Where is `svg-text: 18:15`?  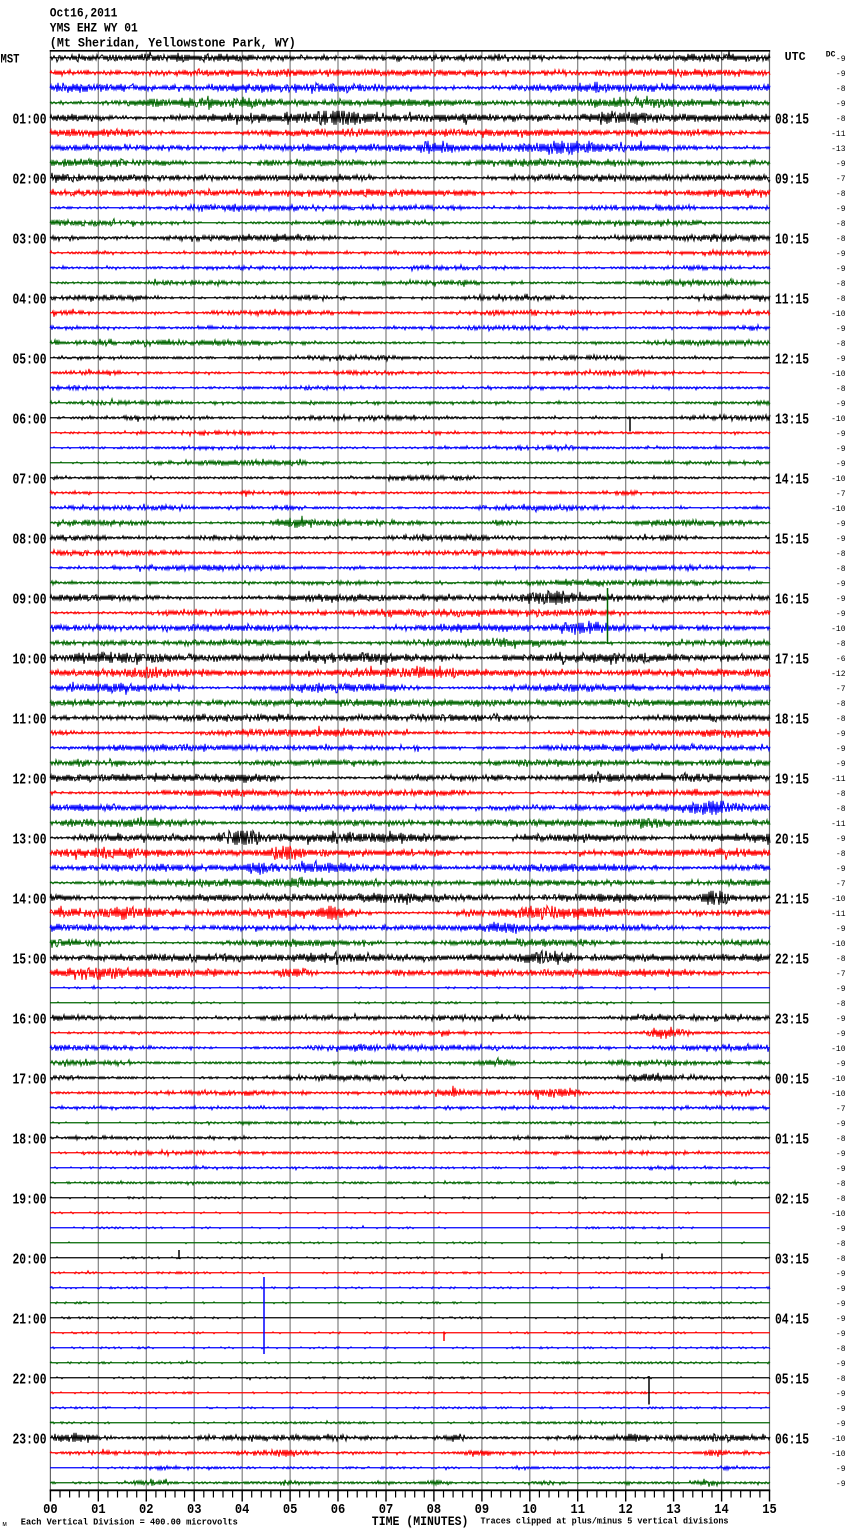
svg-text: 18:15 is located at coordinates (792, 720).